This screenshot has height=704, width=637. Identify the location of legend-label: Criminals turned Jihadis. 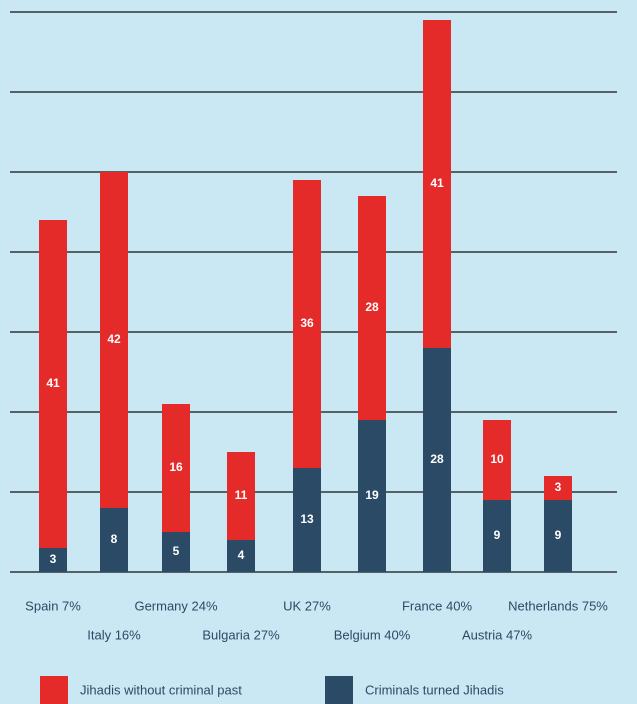
(434, 689).